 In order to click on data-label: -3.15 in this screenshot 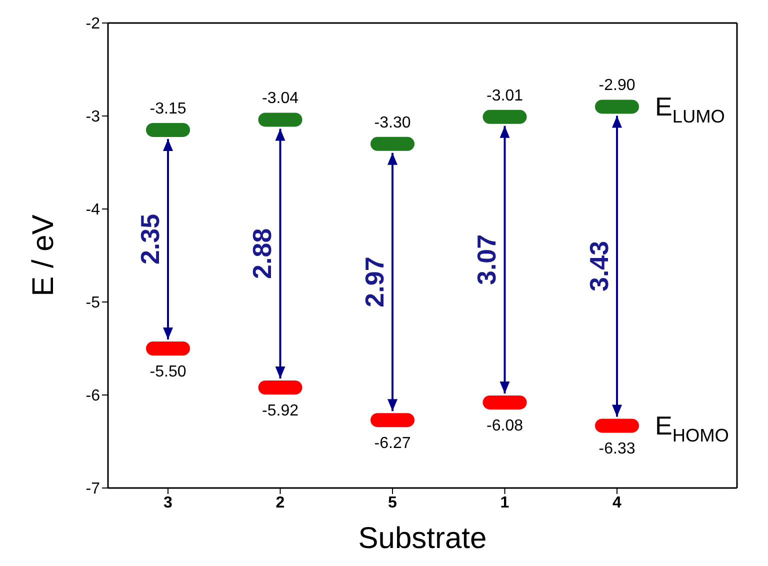, I will do `click(168, 109)`.